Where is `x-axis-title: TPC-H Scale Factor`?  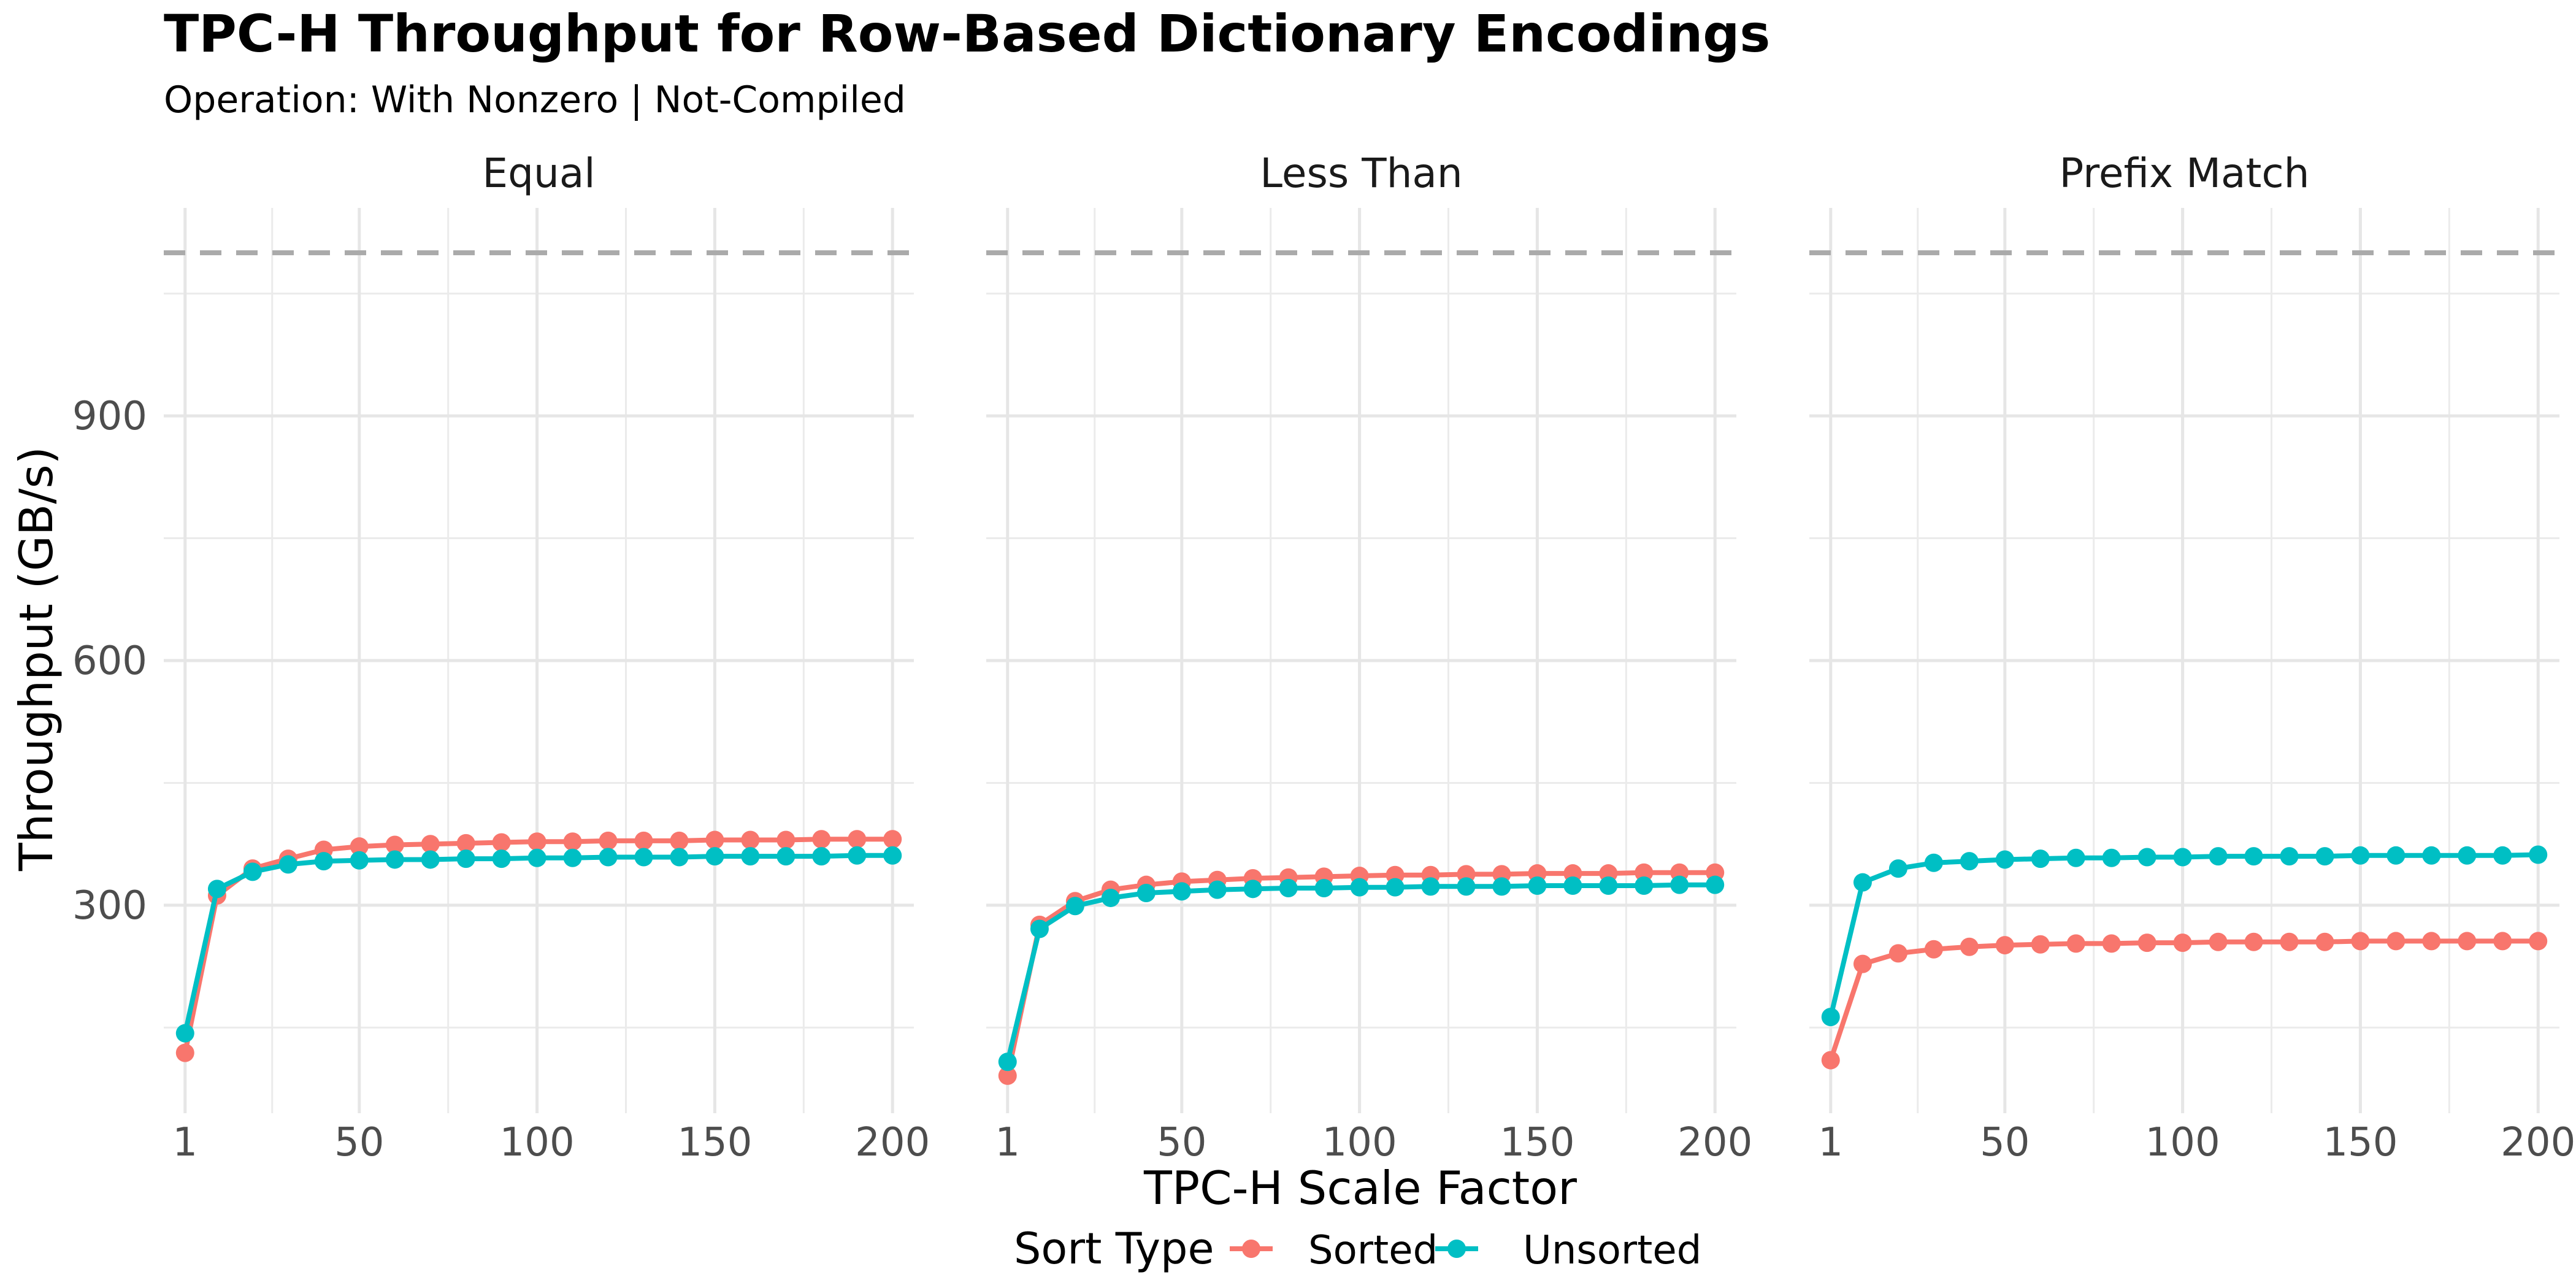 x-axis-title: TPC-H Scale Factor is located at coordinates (1360, 1188).